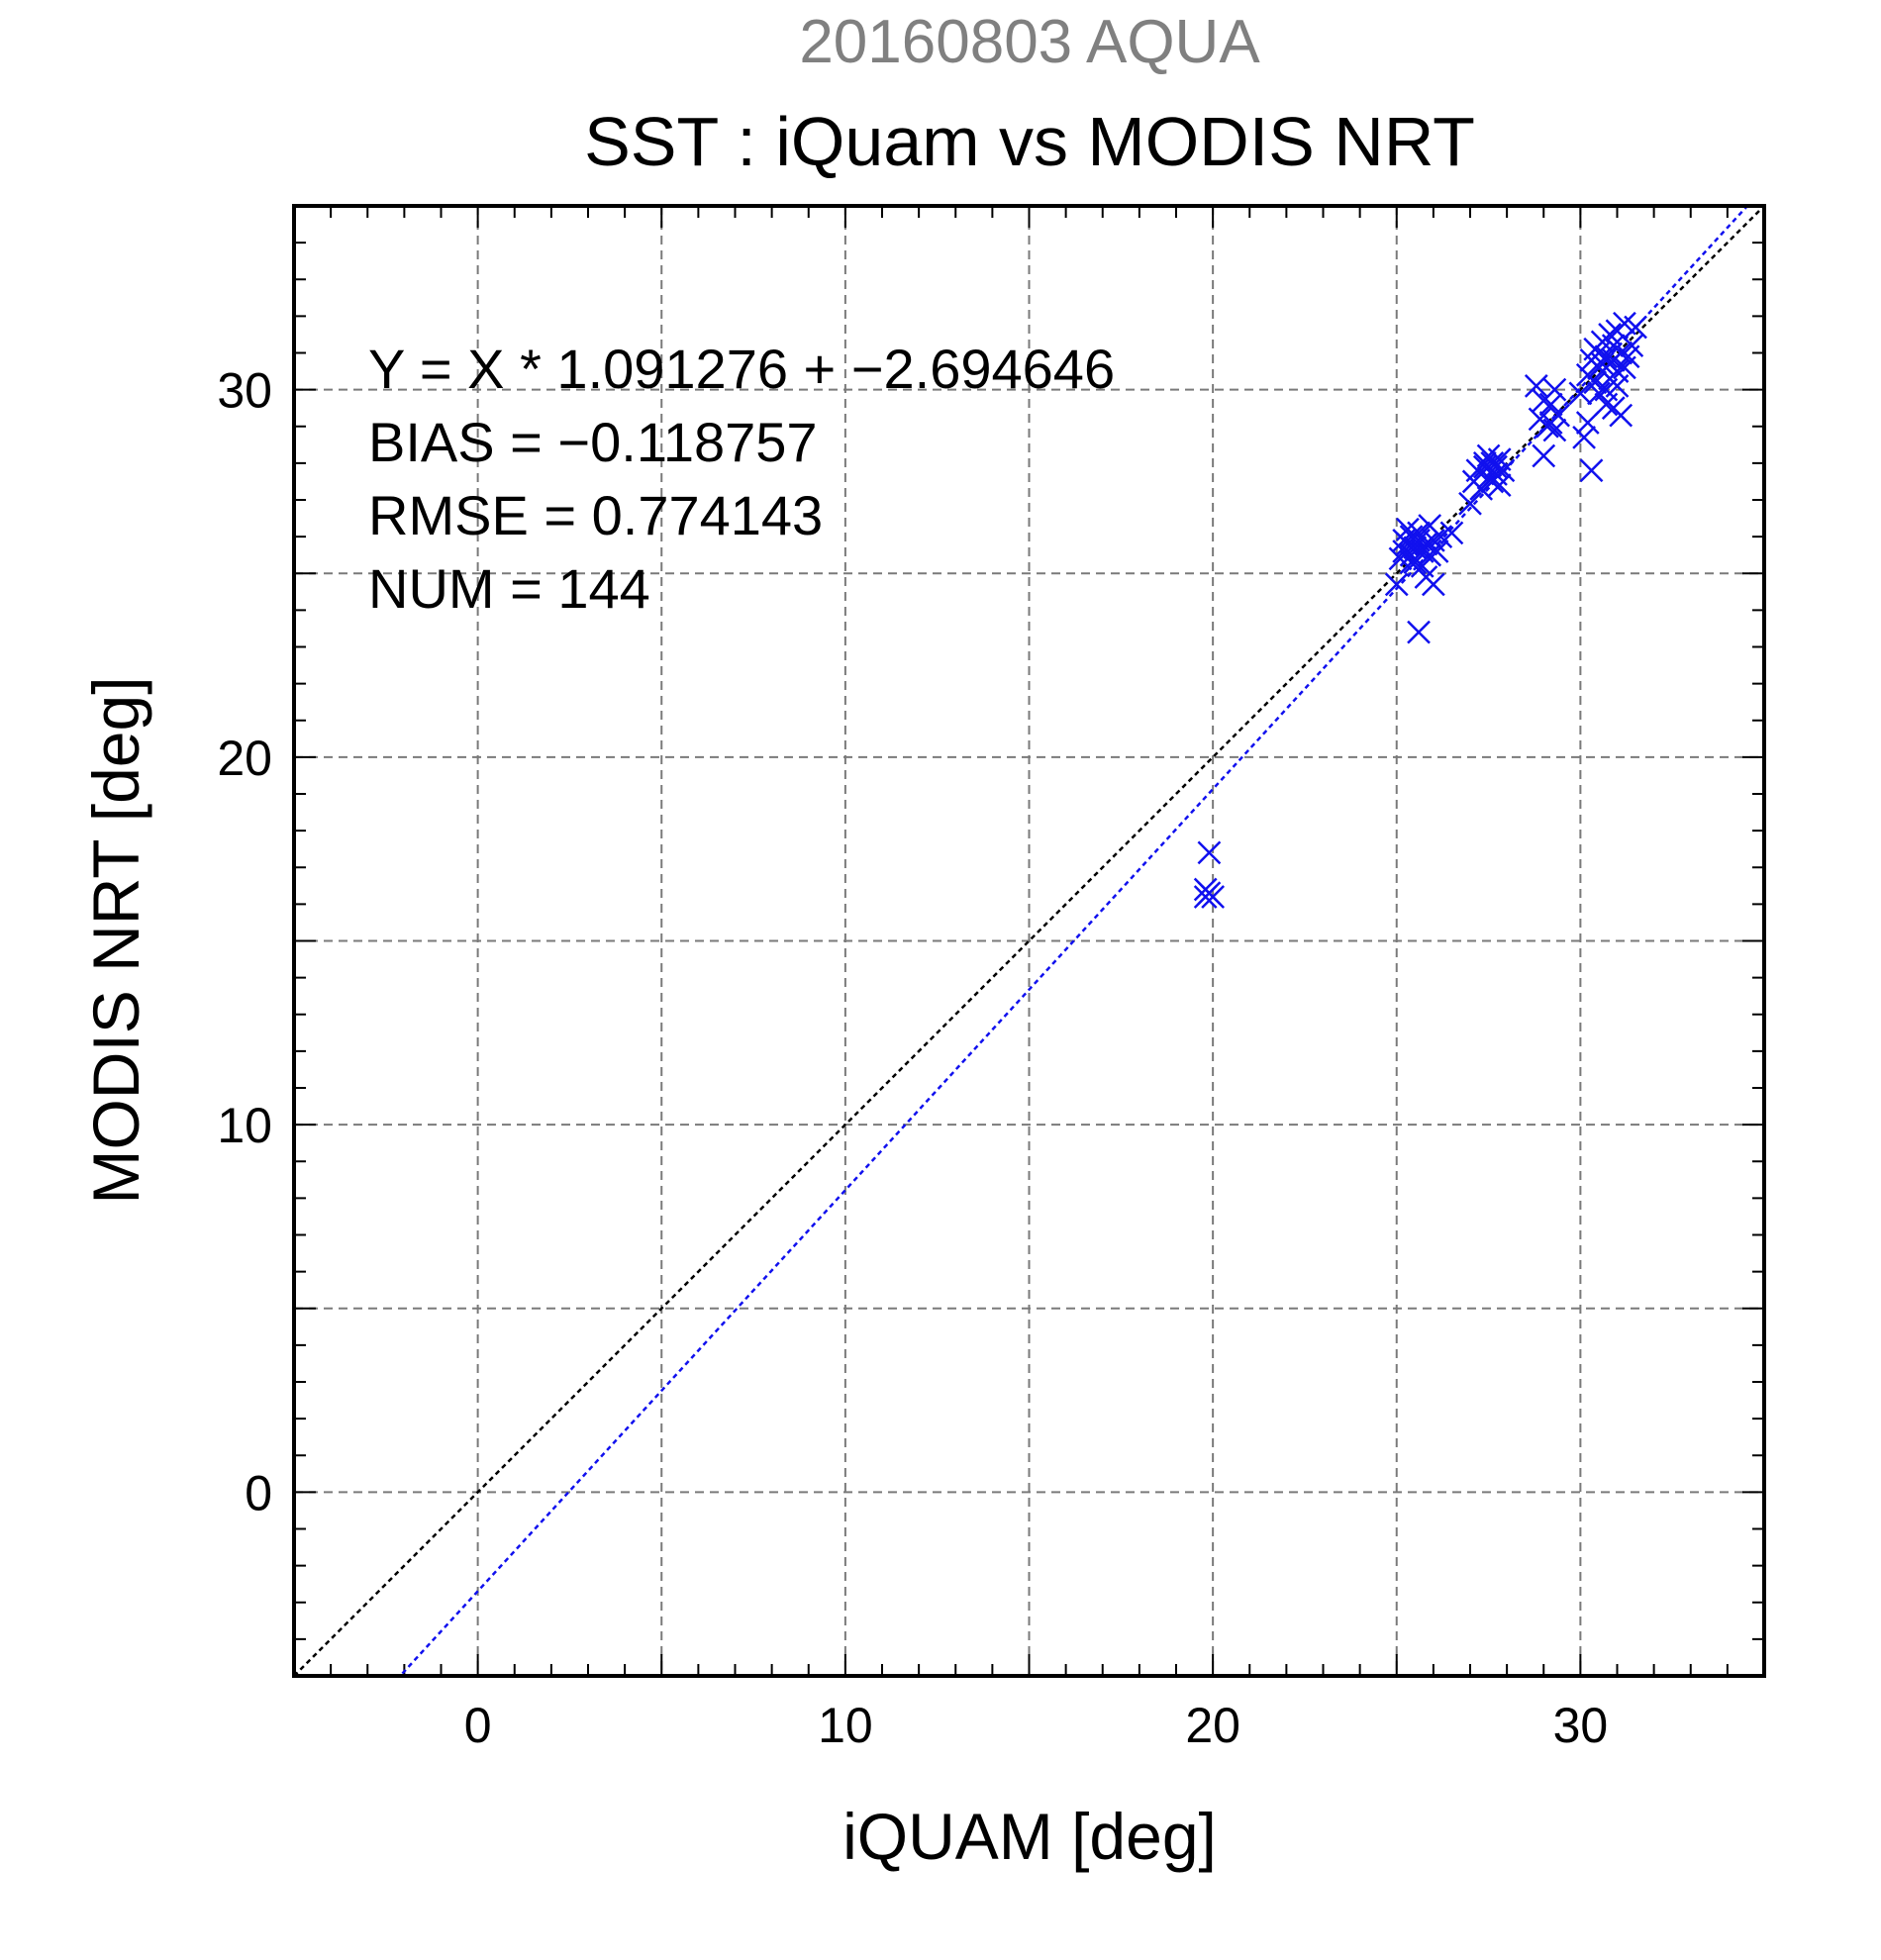 Image resolution: width=1881 pixels, height=1960 pixels. What do you see at coordinates (245, 1125) in the screenshot?
I see `y-tick-label: 10` at bounding box center [245, 1125].